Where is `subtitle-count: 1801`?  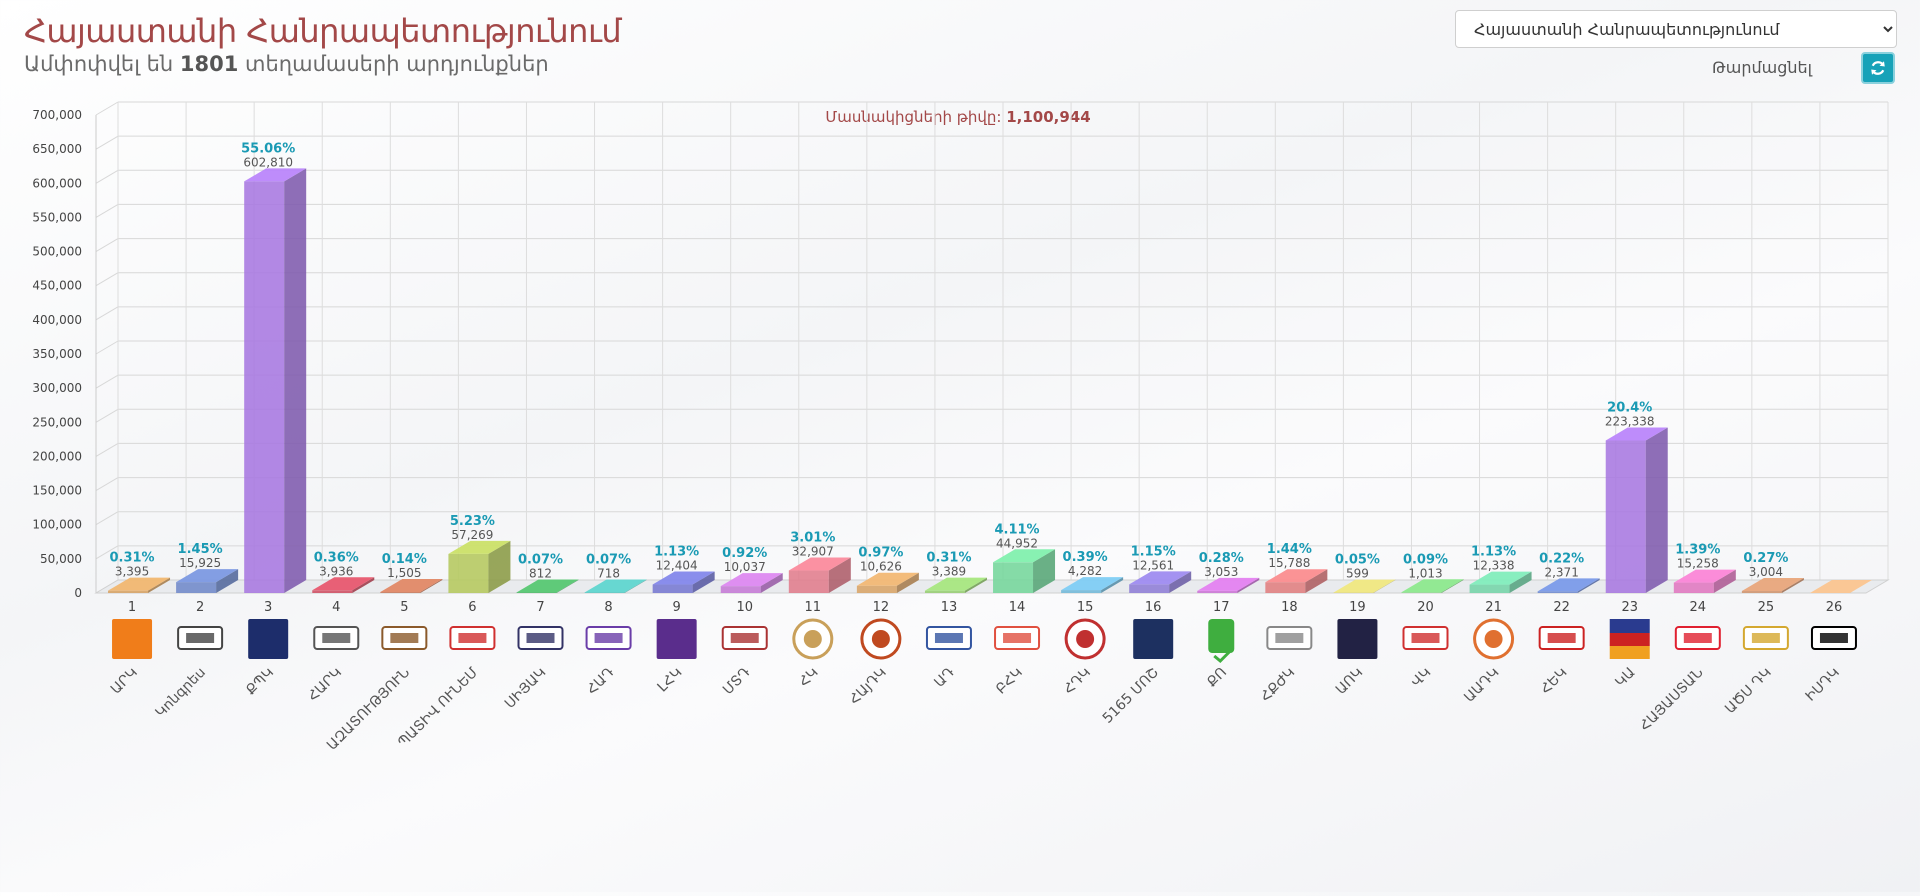
subtitle-count: 1801 is located at coordinates (209, 64).